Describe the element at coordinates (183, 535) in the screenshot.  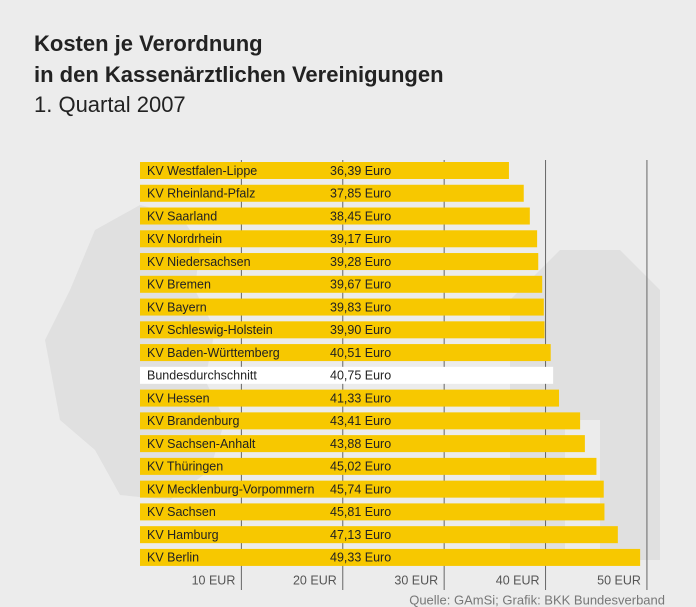
I see `category-label: KV Hamburg` at that location.